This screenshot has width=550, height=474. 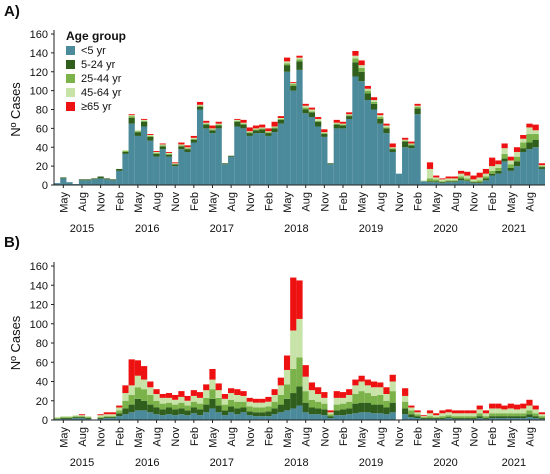 I want to click on y-tick-label: 140, so click(x=39, y=286).